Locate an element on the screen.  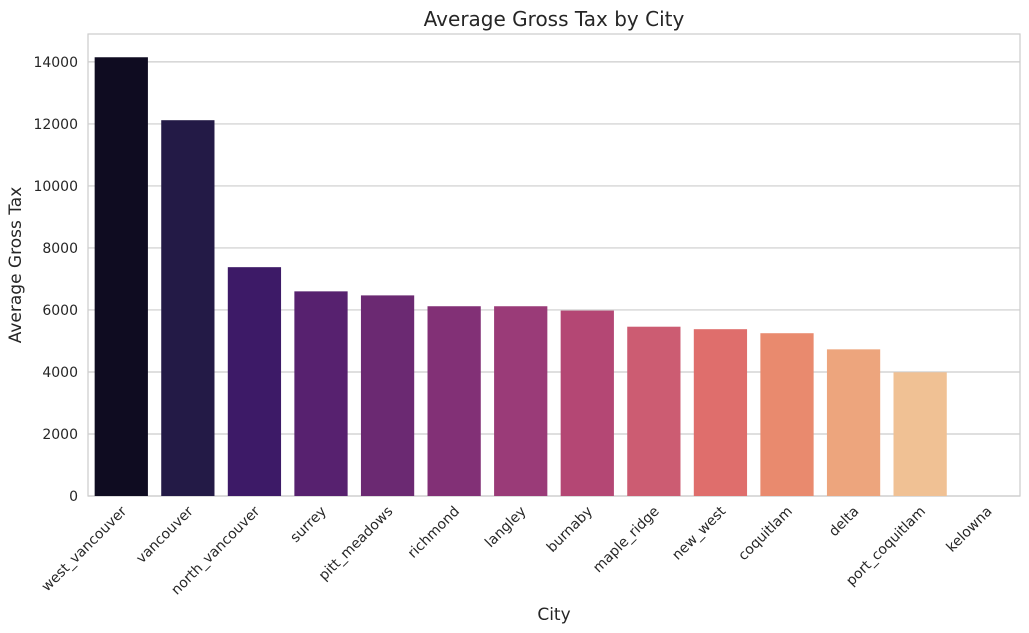
bar-port_coquitlam is located at coordinates (920, 434).